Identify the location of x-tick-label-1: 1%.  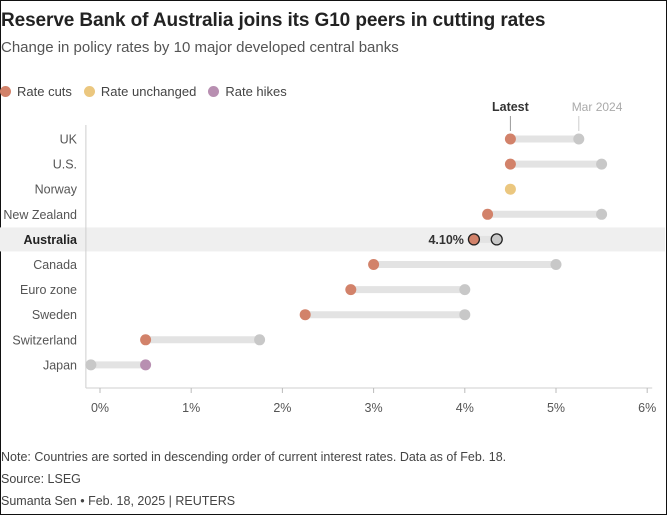
(191, 408).